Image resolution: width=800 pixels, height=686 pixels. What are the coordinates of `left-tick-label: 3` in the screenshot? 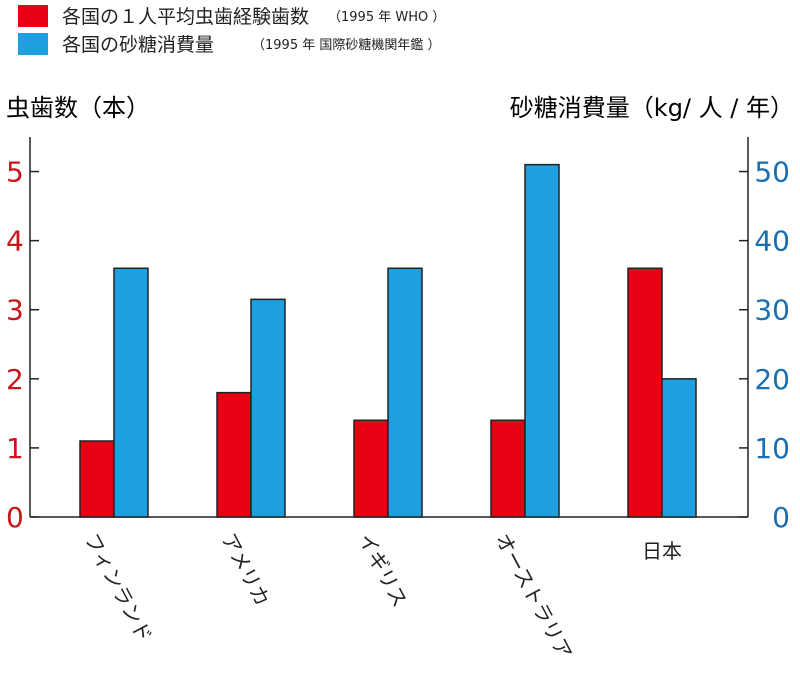 It's located at (15, 310).